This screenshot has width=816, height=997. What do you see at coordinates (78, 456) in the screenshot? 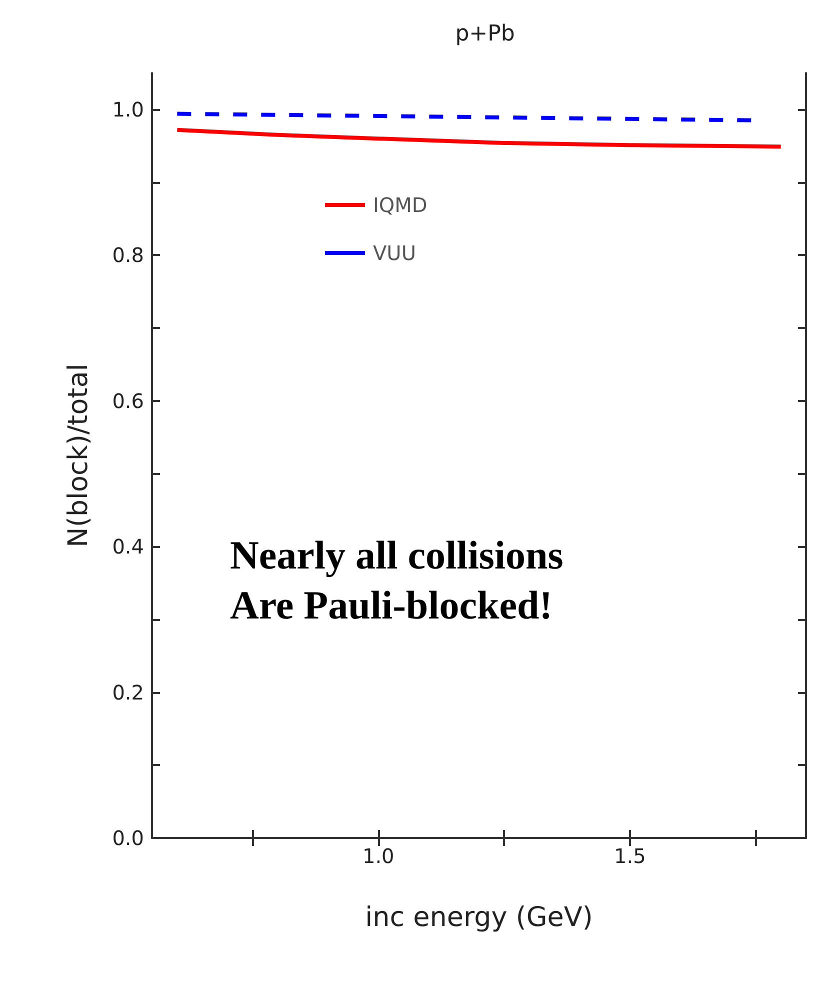
I see `y-axis-title: N(block)/total` at bounding box center [78, 456].